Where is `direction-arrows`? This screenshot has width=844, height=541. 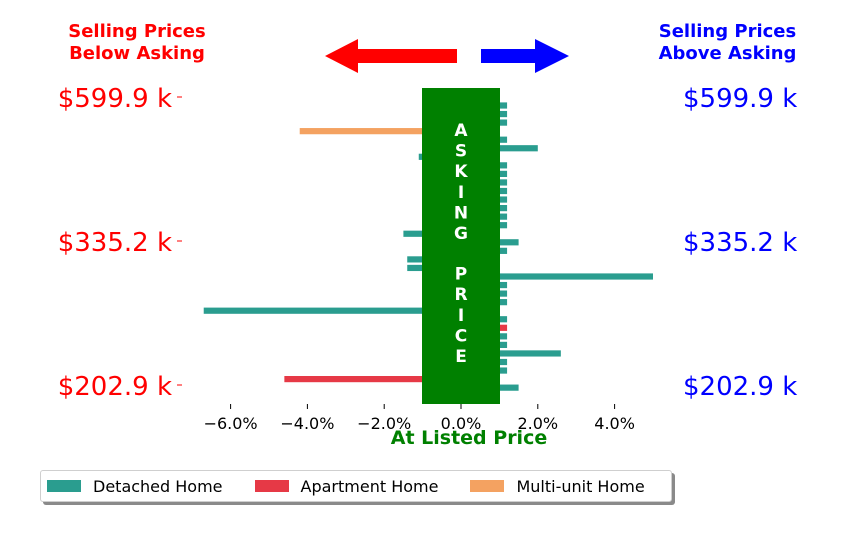
direction-arrows is located at coordinates (447, 56).